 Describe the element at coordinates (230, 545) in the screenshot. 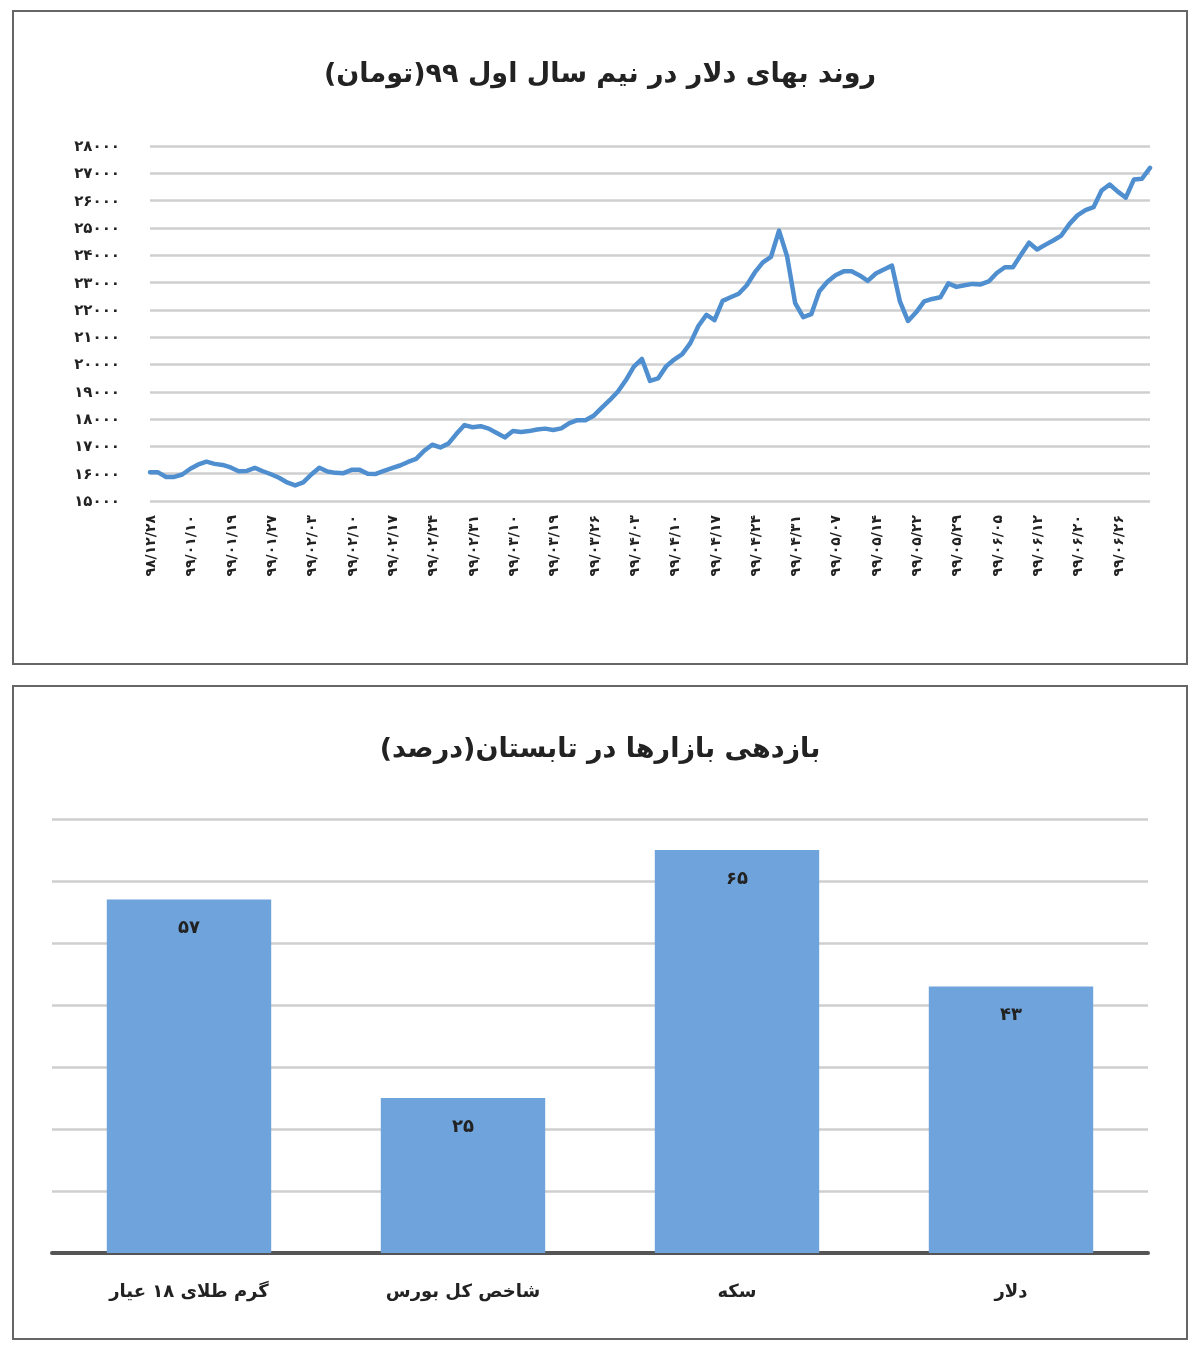

I see `x-tick-label: ۹۹/۰۱/۱۹` at that location.